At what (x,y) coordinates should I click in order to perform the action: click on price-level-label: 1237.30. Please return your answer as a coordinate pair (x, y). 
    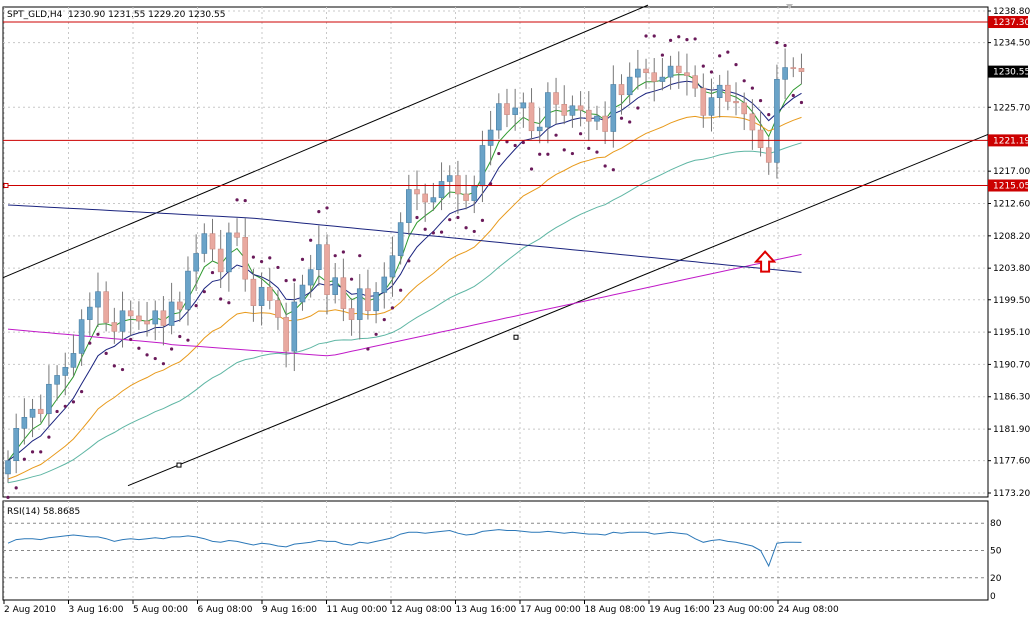
    Looking at the image, I should click on (1011, 23).